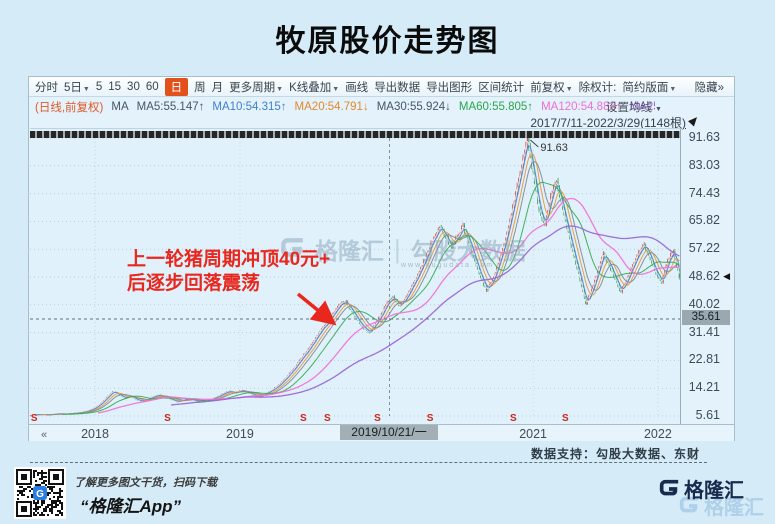 The image size is (775, 524). I want to click on date-range-link: 2017/7/11-2022/3/29(1148根), so click(608, 123).